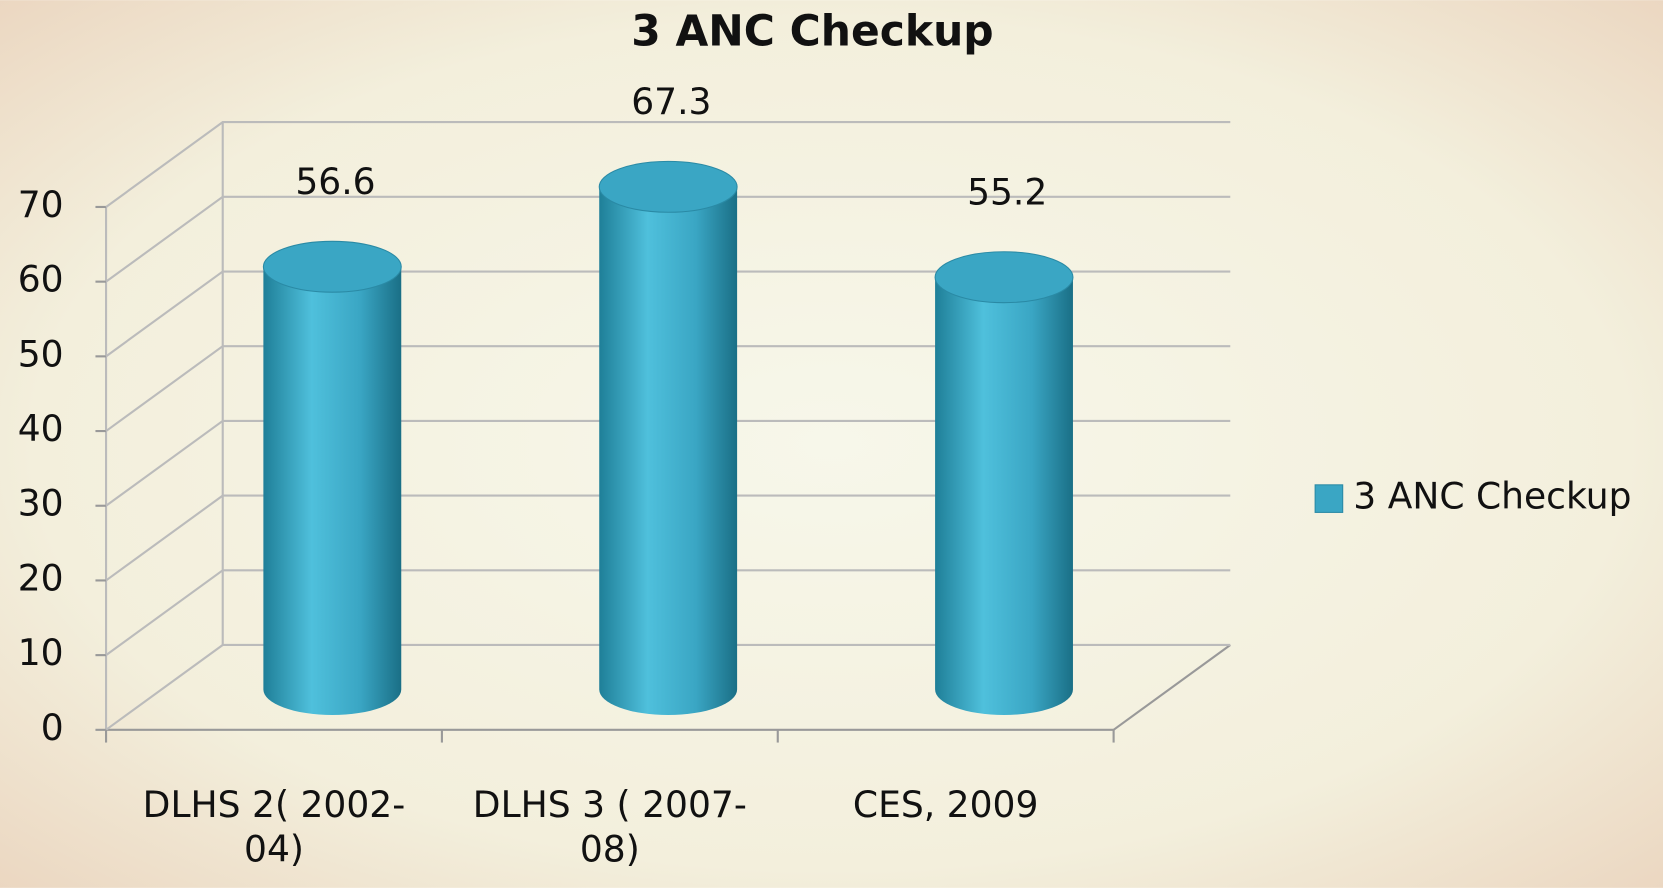 This screenshot has width=1663, height=888. I want to click on x-tick-label-box: DLHS 3 ( 2007-08), so click(609, 827).